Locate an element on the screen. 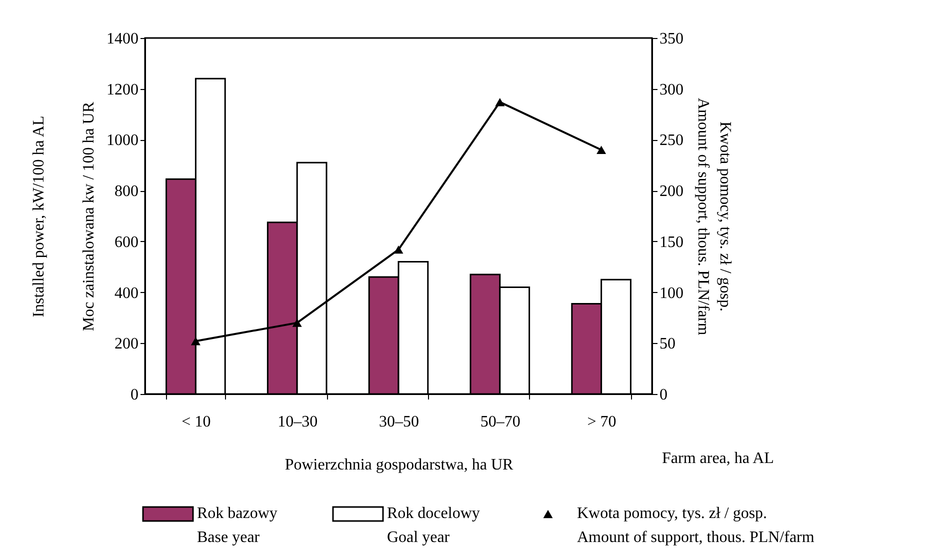 This screenshot has height=558, width=940. y-tick-label: 800 is located at coordinates (126, 191).